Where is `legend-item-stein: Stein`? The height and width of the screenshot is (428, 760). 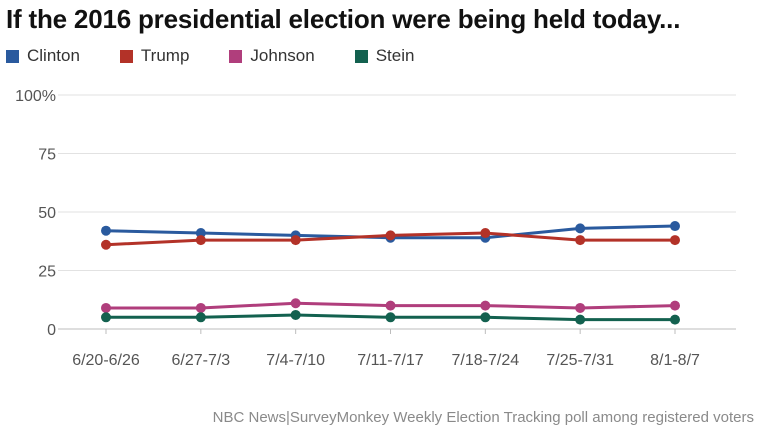
legend-item-stein: Stein is located at coordinates (384, 56).